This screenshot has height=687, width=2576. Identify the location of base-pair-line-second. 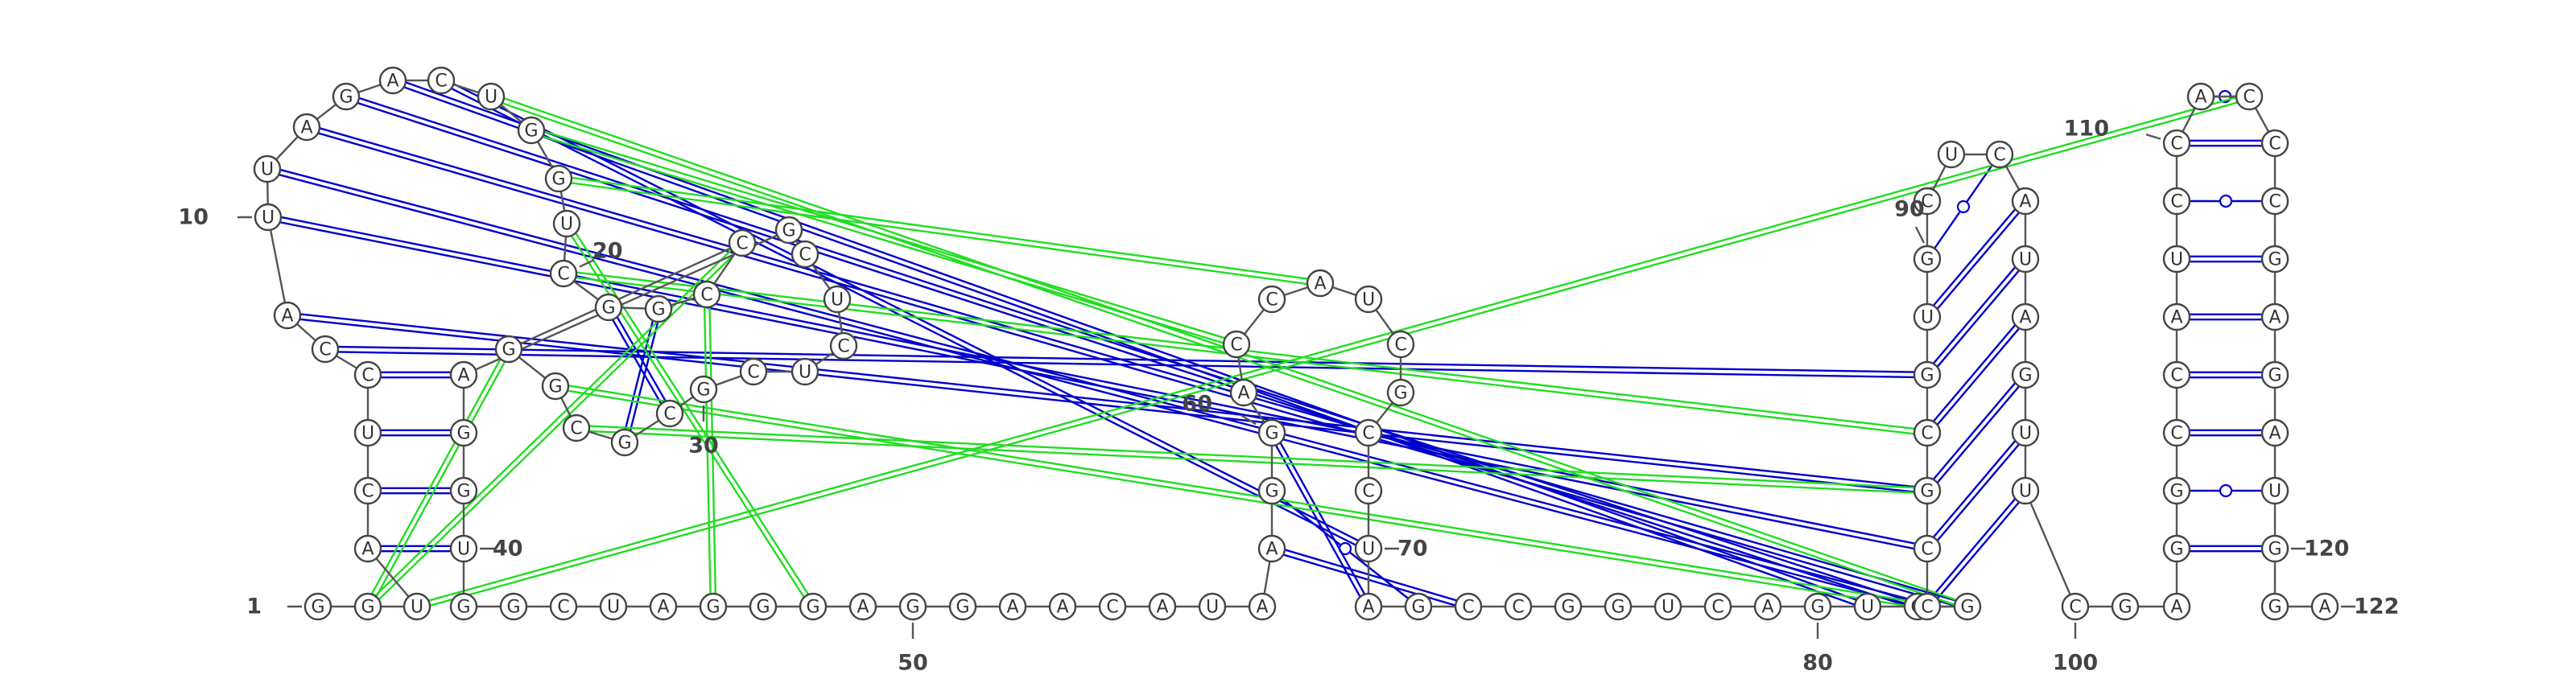
(1974, 374).